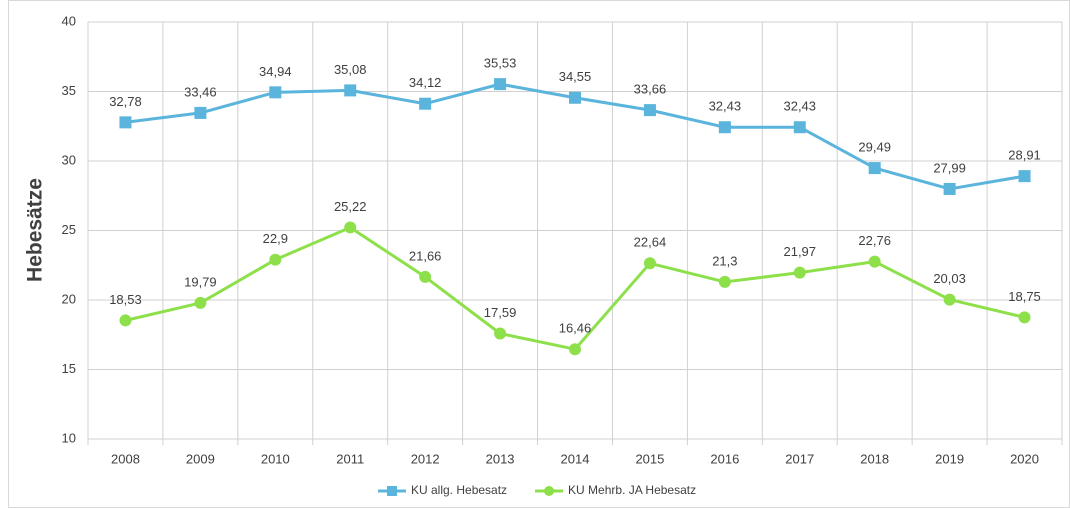 The height and width of the screenshot is (508, 1070). Describe the element at coordinates (125, 299) in the screenshot. I see `data-label: 18,53` at that location.